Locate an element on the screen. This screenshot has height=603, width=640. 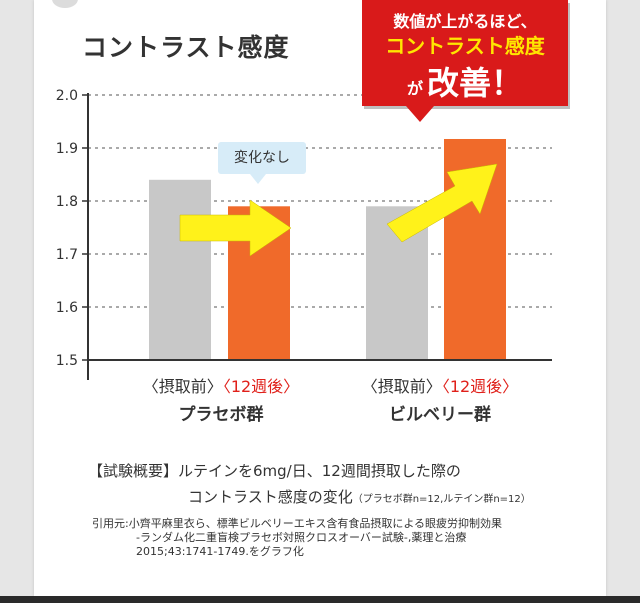
y-tick-label: 1.9 is located at coordinates (67, 149).